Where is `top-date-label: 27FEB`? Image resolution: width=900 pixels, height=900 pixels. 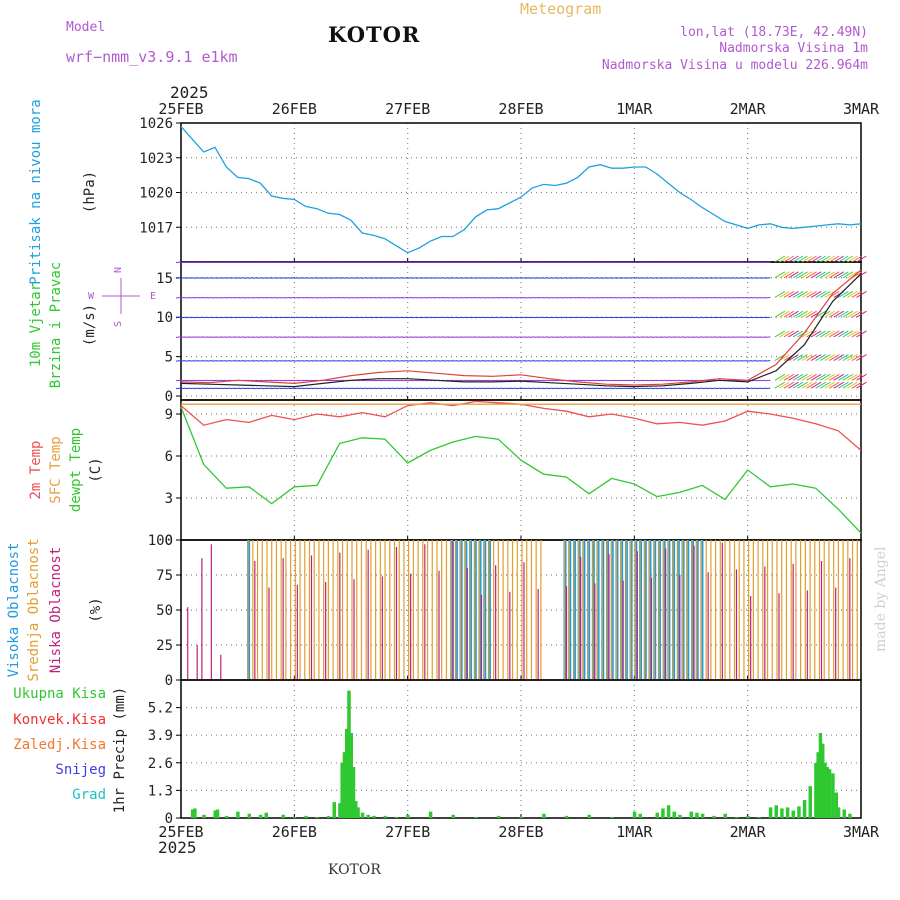 top-date-label: 27FEB is located at coordinates (407, 109).